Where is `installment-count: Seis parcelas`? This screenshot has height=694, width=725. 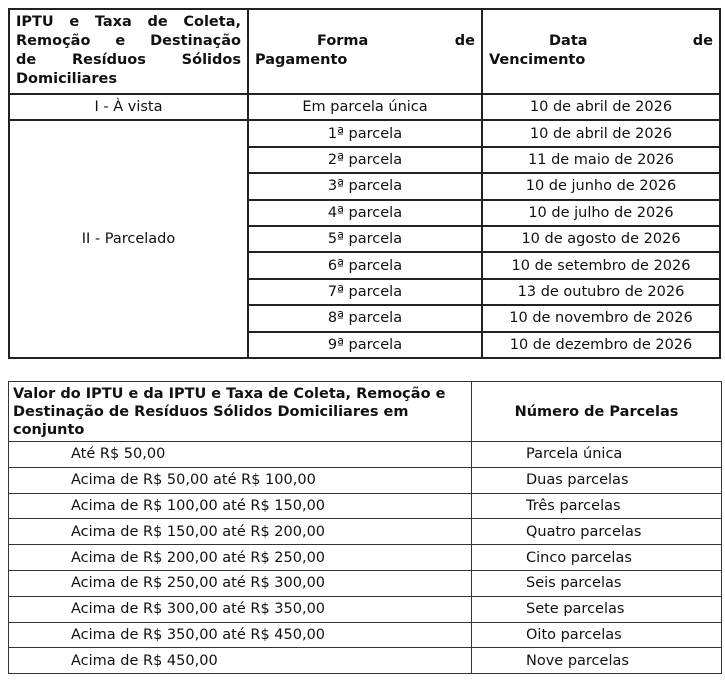
installment-count: Seis parcelas is located at coordinates (596, 583).